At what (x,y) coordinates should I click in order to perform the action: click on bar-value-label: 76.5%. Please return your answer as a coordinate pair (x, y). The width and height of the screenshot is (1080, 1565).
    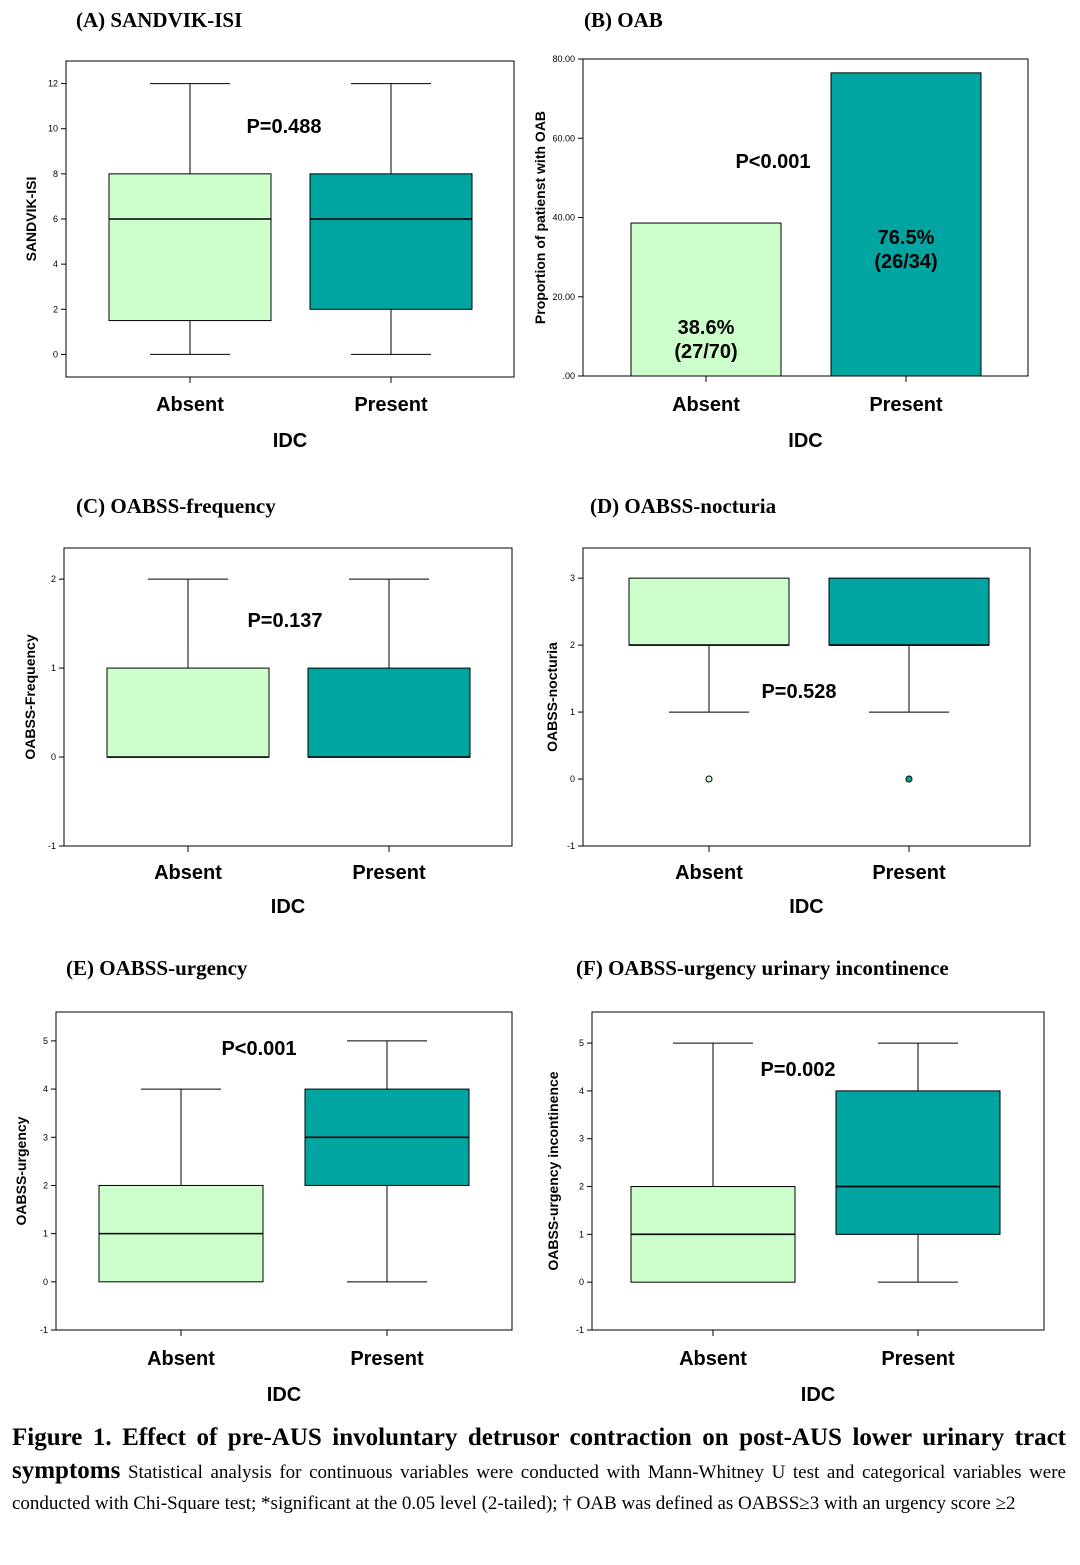
    Looking at the image, I should click on (906, 238).